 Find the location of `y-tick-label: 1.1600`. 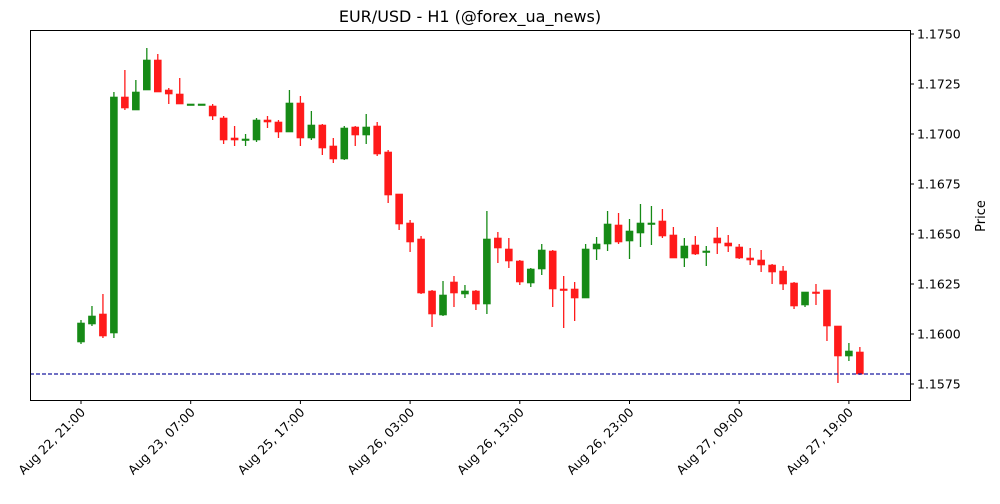

y-tick-label: 1.1600 is located at coordinates (939, 334).